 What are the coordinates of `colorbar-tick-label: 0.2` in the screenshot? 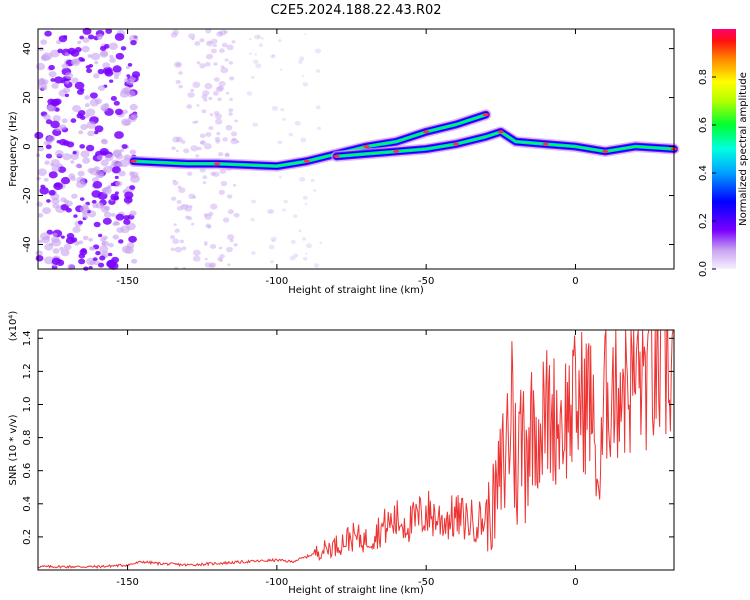 It's located at (703, 221).